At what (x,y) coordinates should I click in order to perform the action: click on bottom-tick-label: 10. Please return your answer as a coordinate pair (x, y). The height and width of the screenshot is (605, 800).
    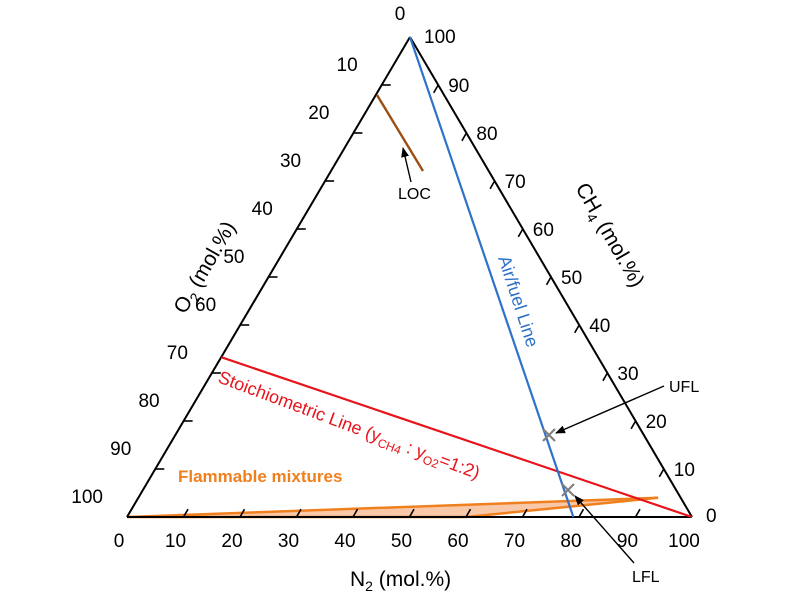
    Looking at the image, I should click on (175, 541).